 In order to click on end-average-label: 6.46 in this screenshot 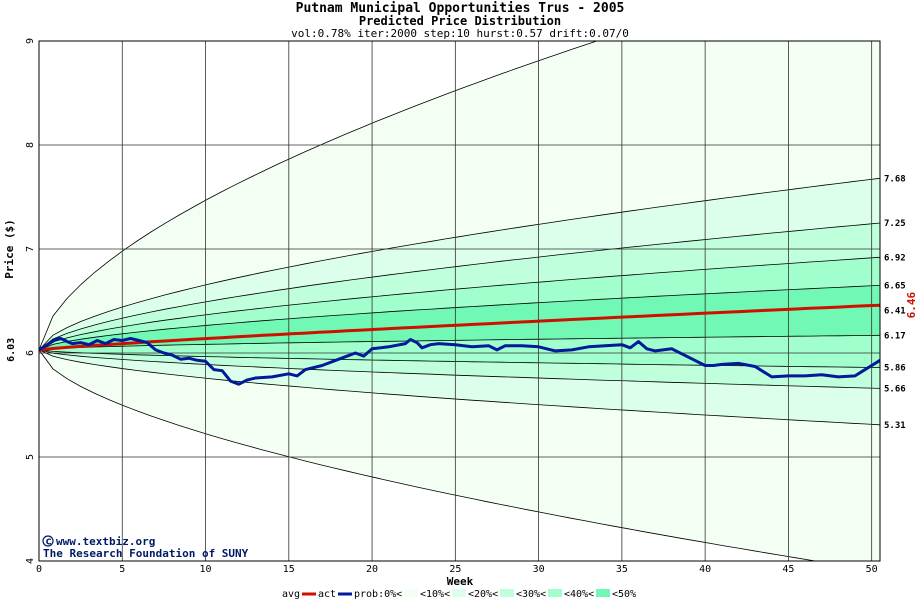, I will do `click(911, 305)`.